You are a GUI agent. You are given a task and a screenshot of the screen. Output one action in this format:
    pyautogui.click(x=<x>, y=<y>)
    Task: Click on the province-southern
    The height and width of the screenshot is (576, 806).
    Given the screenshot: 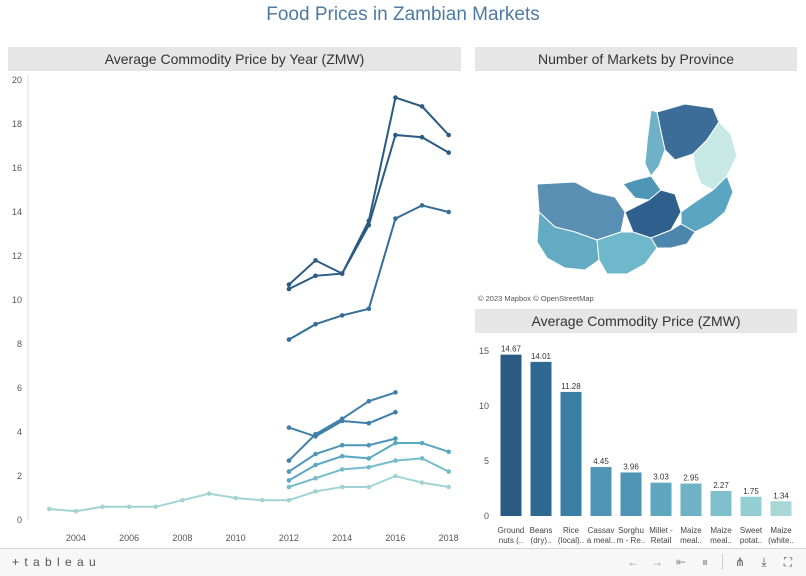 What is the action you would take?
    pyautogui.click(x=627, y=253)
    